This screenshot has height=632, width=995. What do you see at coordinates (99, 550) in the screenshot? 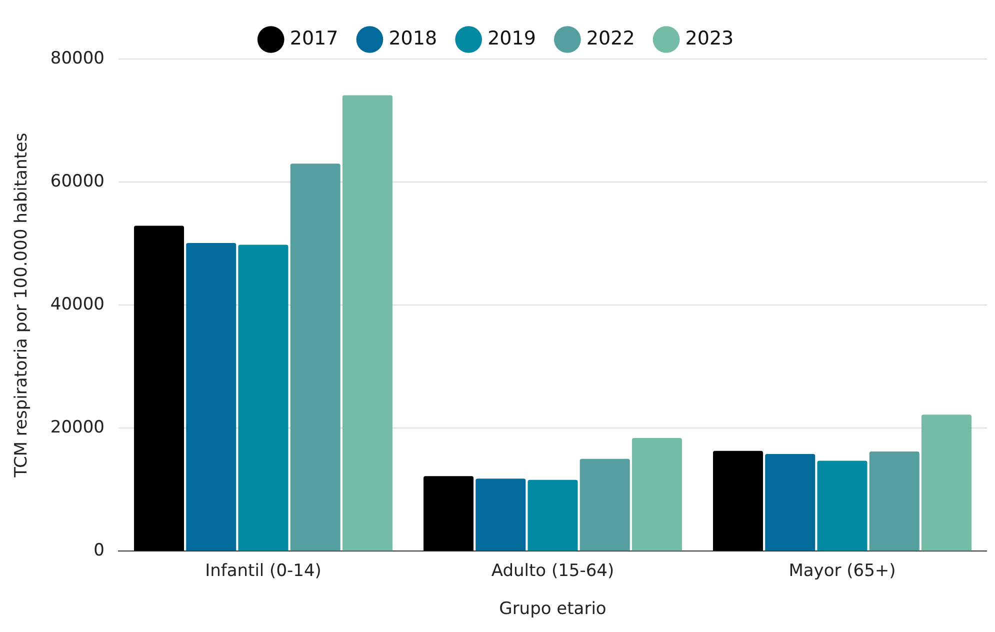
I see `y-tick-label: 0` at bounding box center [99, 550].